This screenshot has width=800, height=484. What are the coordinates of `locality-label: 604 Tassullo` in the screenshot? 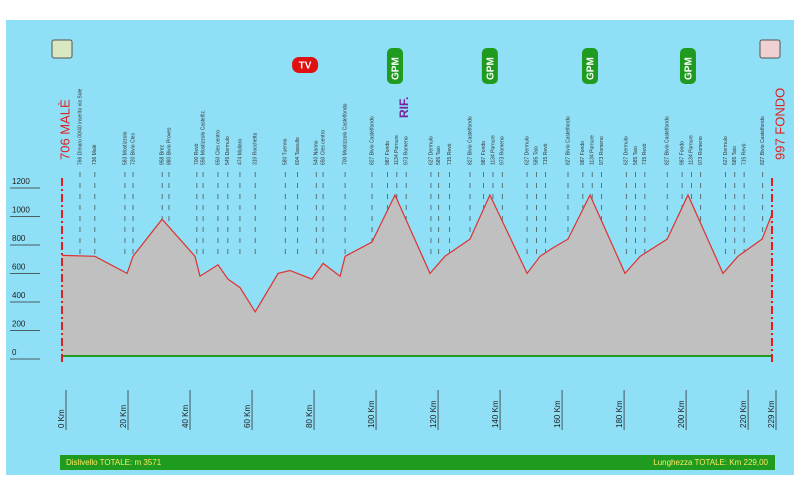 It's located at (298, 151).